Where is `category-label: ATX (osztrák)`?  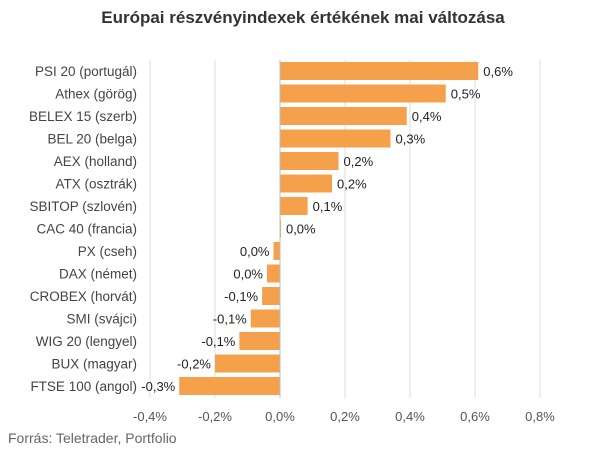 category-label: ATX (osztrák) is located at coordinates (96, 184).